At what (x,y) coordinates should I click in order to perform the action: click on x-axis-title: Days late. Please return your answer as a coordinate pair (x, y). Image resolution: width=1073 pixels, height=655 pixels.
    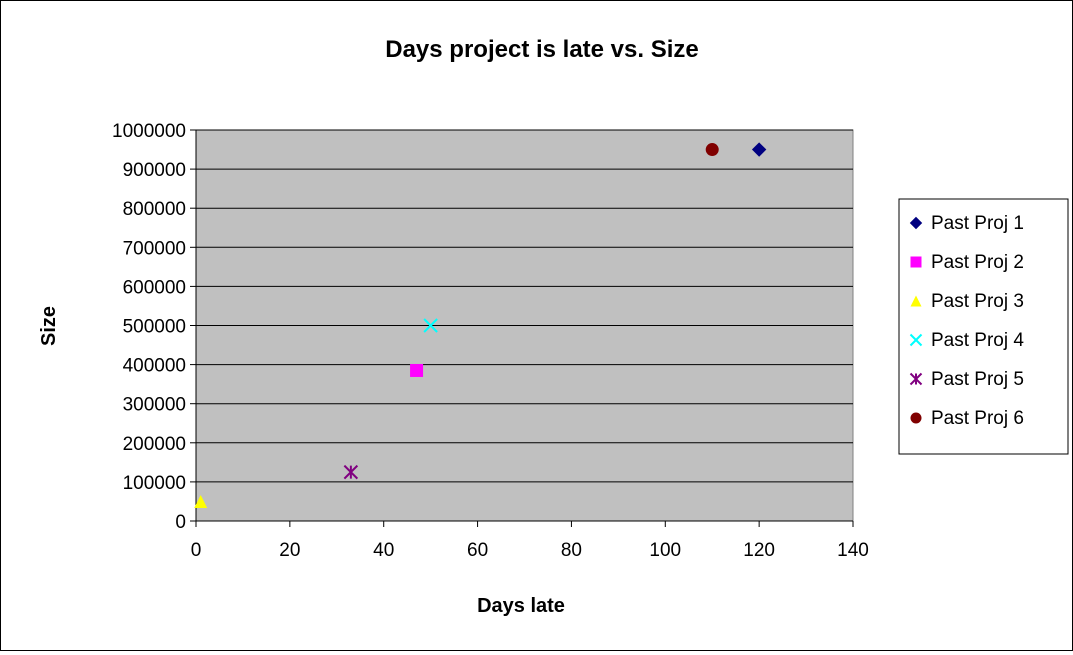
    Looking at the image, I should click on (521, 606).